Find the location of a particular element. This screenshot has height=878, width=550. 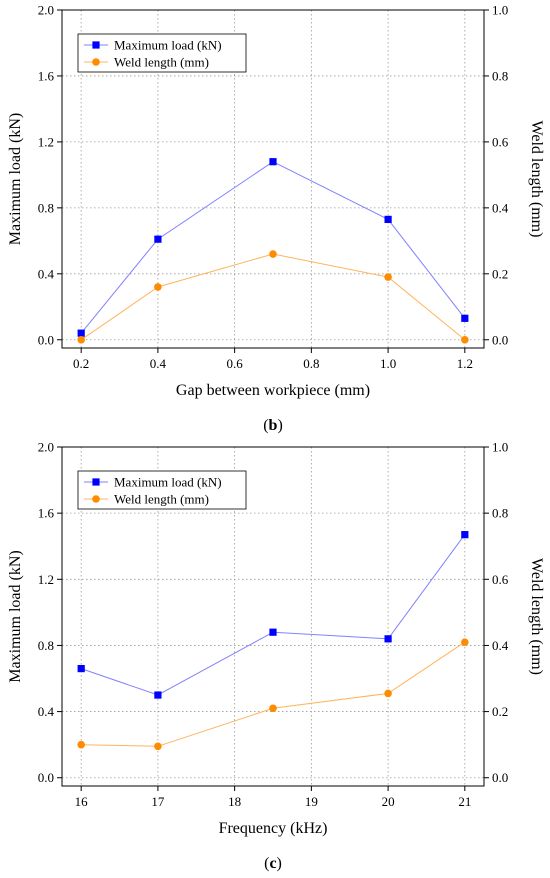

x-tick-label: 17 is located at coordinates (158, 801).